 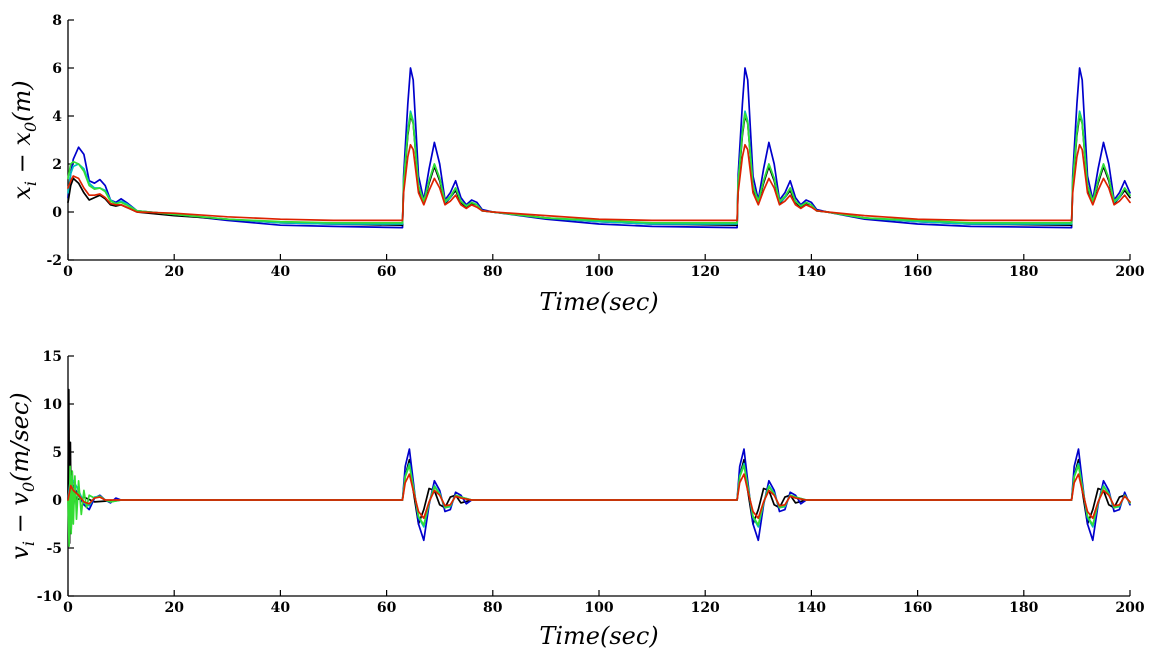 I want to click on y-tick-label: 10, so click(x=53, y=405).